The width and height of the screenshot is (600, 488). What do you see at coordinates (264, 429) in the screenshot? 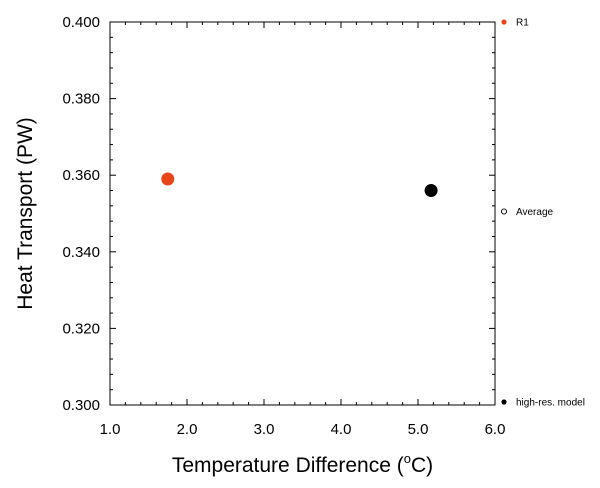
I see `x-tick-label: 3.0` at bounding box center [264, 429].